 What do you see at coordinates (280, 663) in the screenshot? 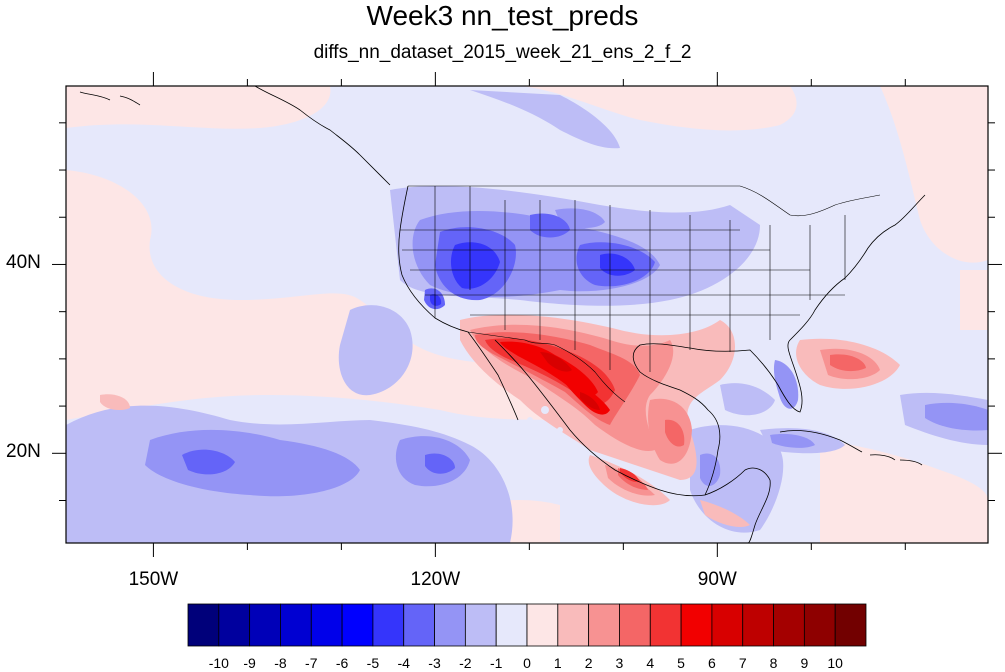
I see `colorbar-label: -8` at bounding box center [280, 663].